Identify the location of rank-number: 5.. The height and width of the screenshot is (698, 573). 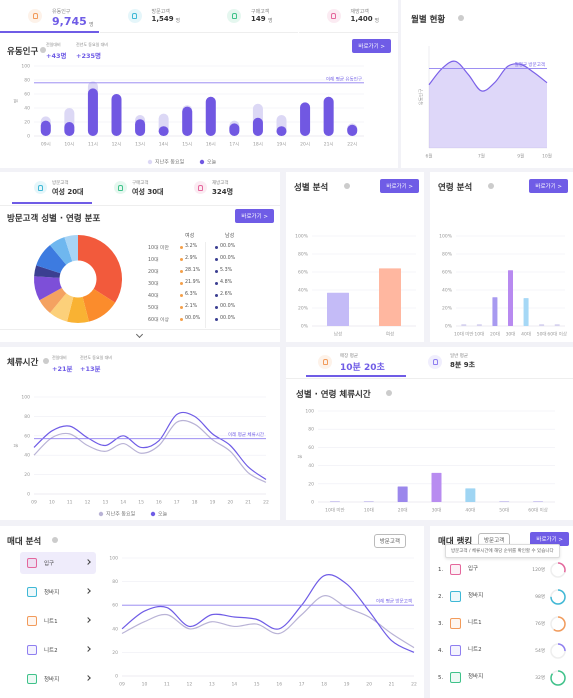
(441, 678).